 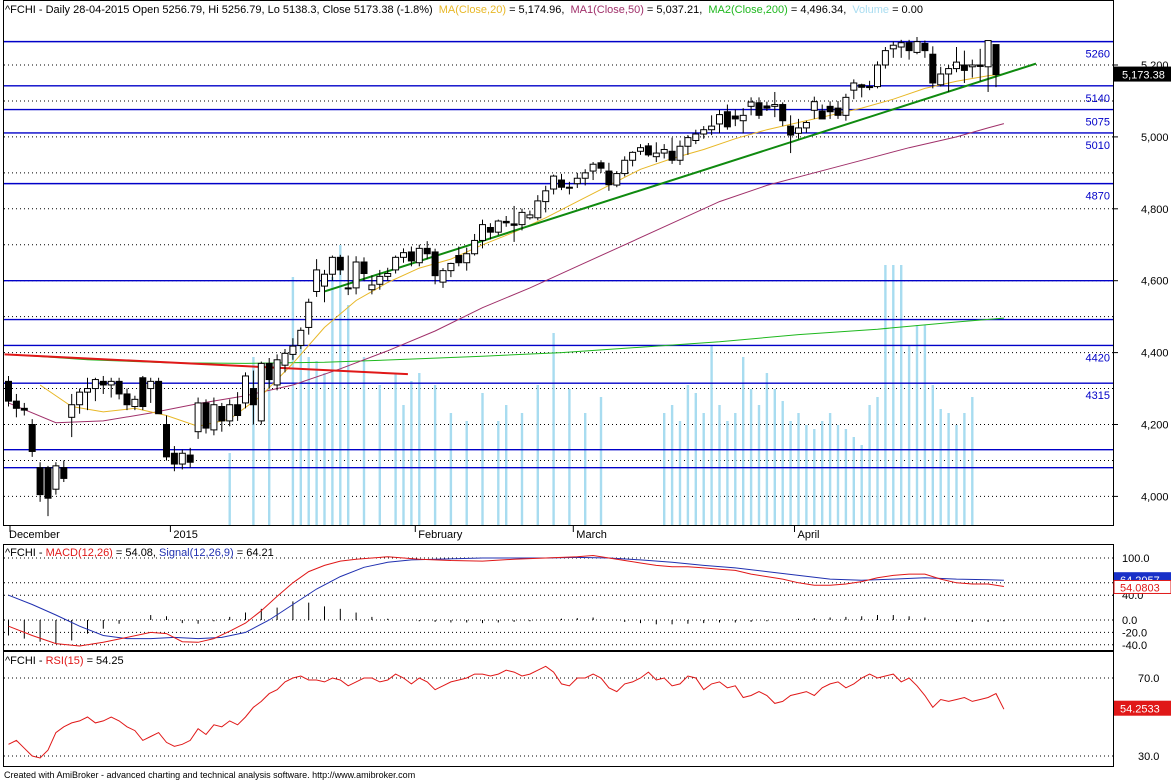 What do you see at coordinates (506, 622) in the screenshot?
I see `macd-histogram` at bounding box center [506, 622].